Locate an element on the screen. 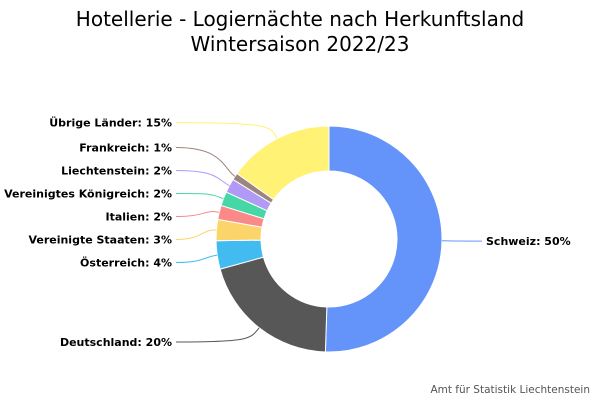 The image size is (600, 400). slice-schweiz is located at coordinates (383, 239).